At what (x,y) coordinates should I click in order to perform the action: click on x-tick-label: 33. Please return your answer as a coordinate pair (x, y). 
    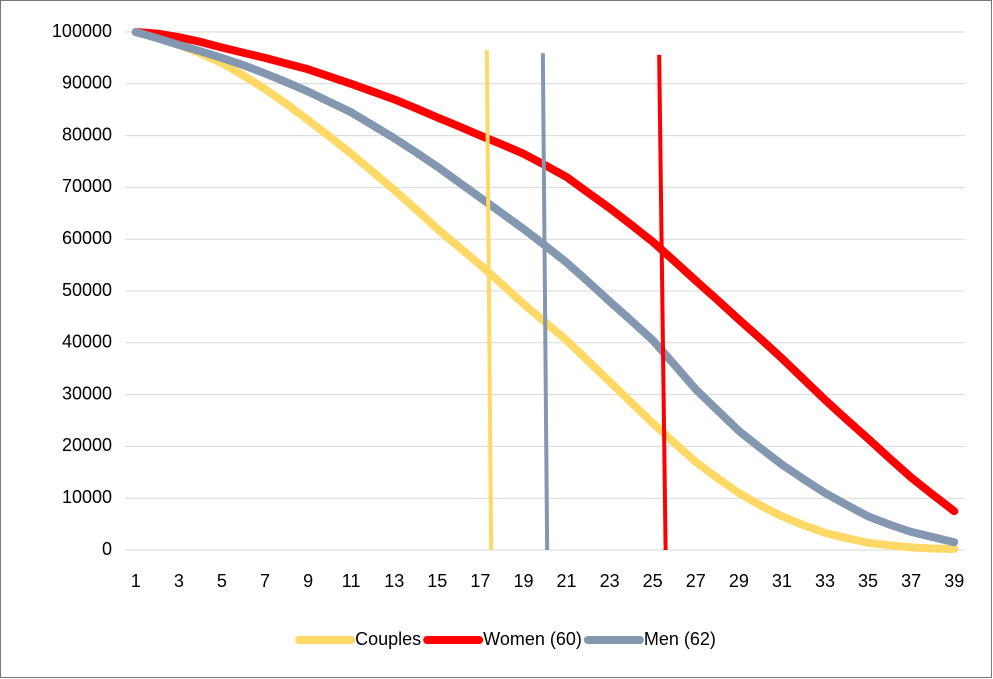
    Looking at the image, I should click on (825, 581).